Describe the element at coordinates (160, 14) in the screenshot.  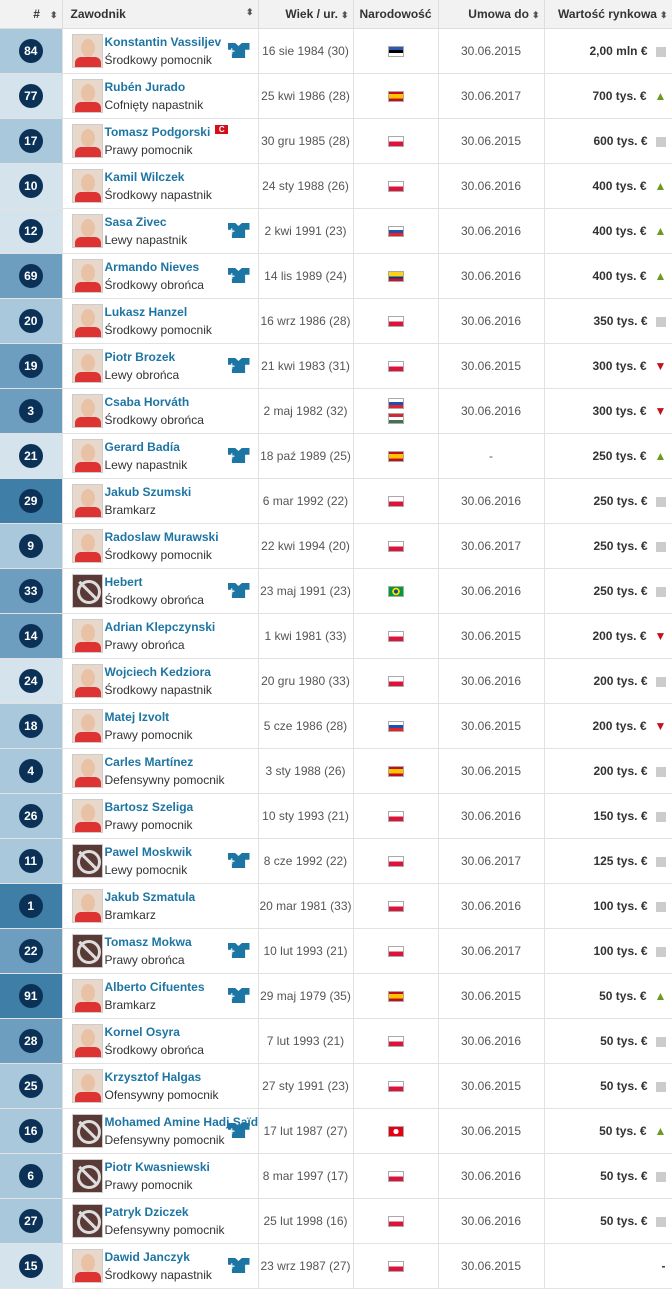
I see `sort-player: Zawodnik ⬍` at that location.